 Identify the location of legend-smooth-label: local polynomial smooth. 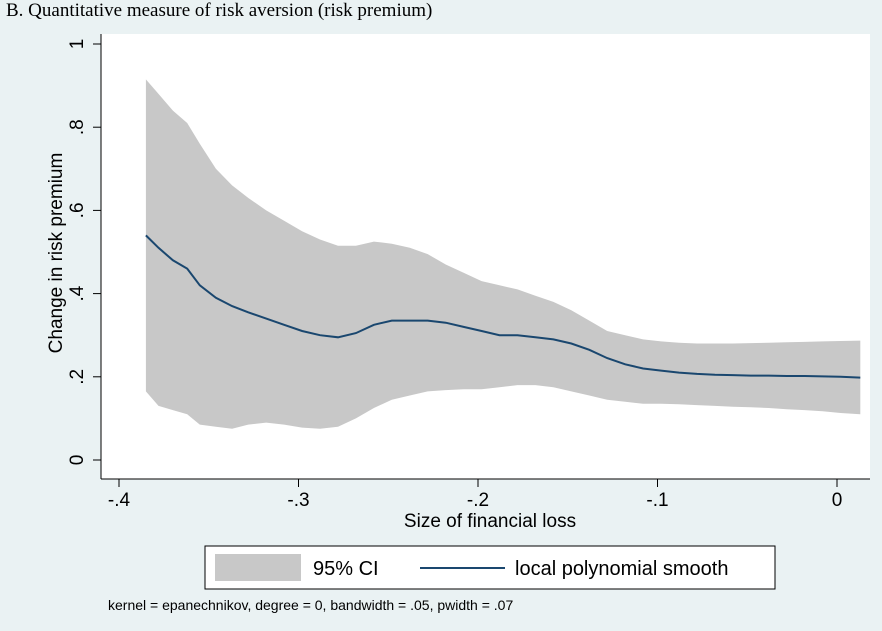
(621, 569).